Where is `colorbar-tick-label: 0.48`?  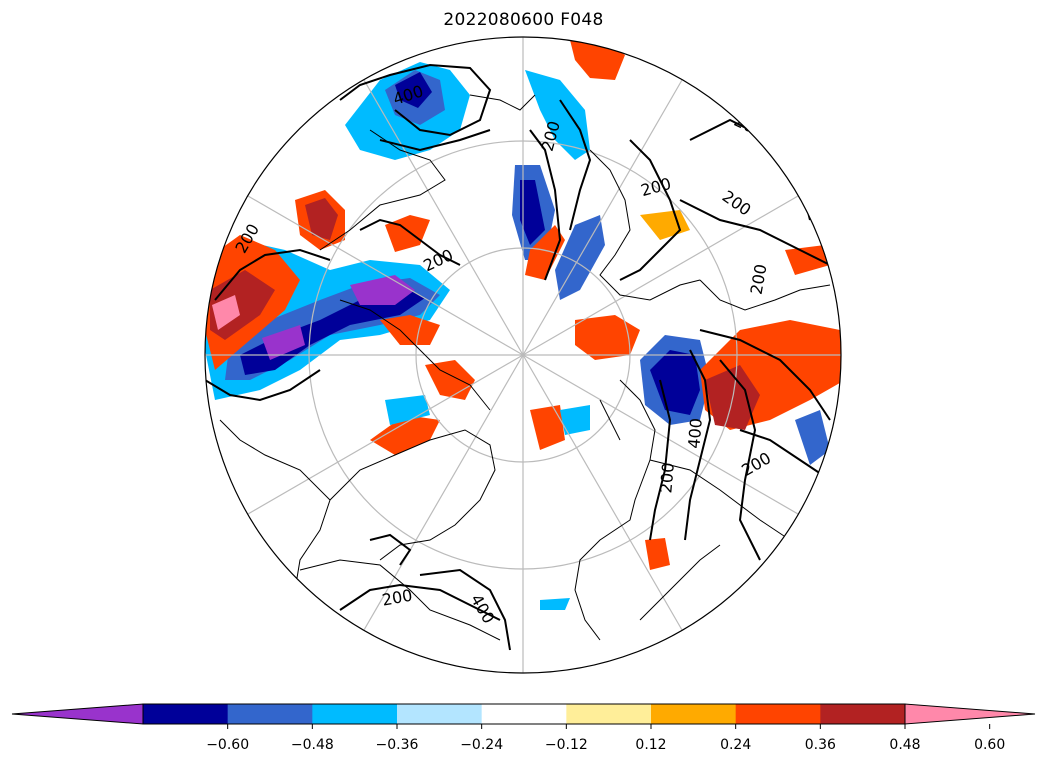 colorbar-tick-label: 0.48 is located at coordinates (904, 745).